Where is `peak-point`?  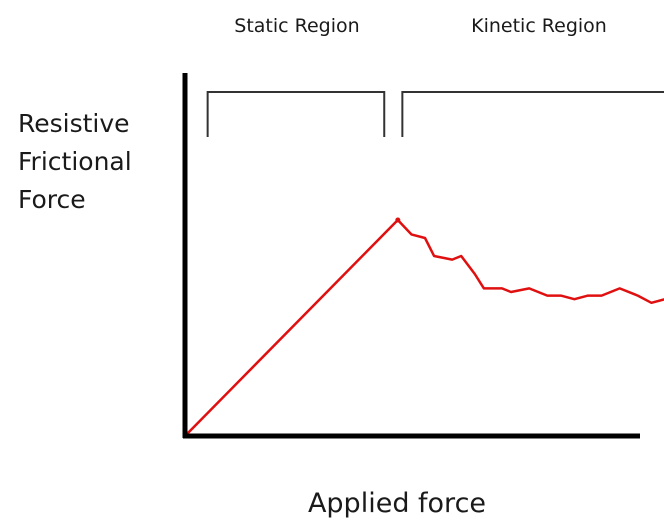 peak-point is located at coordinates (398, 220).